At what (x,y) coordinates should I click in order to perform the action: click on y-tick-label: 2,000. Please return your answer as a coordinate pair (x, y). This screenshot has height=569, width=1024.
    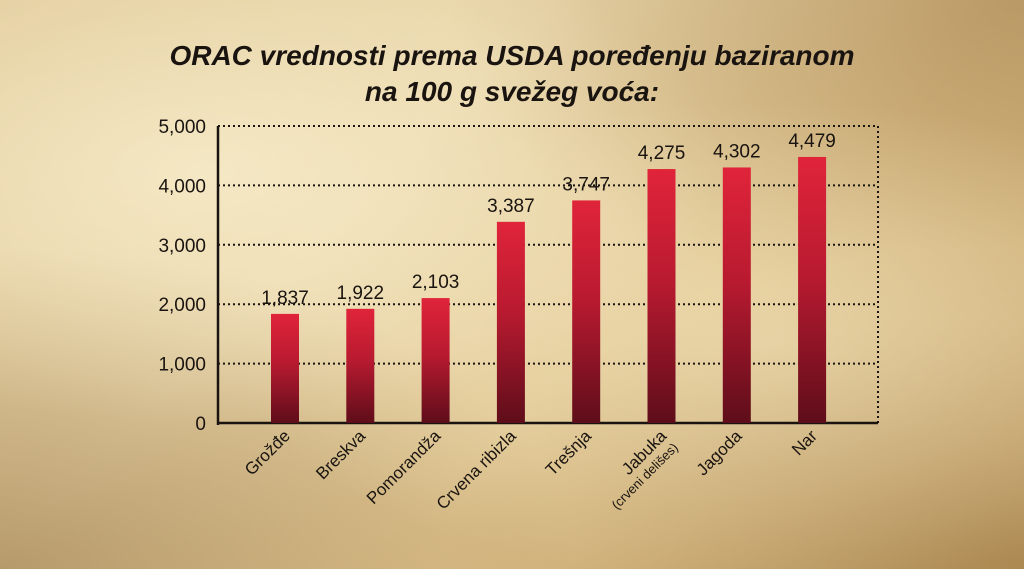
    Looking at the image, I should click on (182, 305).